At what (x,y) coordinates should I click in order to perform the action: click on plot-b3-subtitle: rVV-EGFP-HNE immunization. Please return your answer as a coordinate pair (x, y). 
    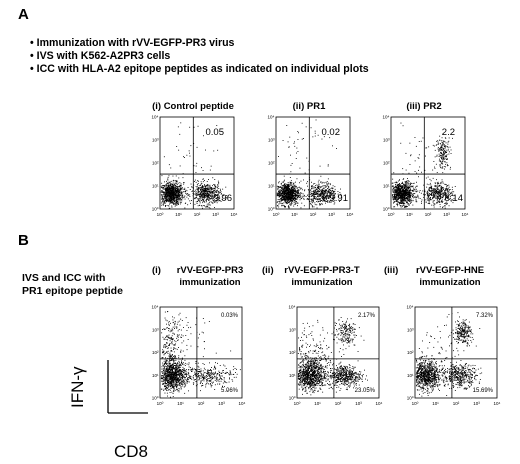
    Looking at the image, I should click on (450, 277).